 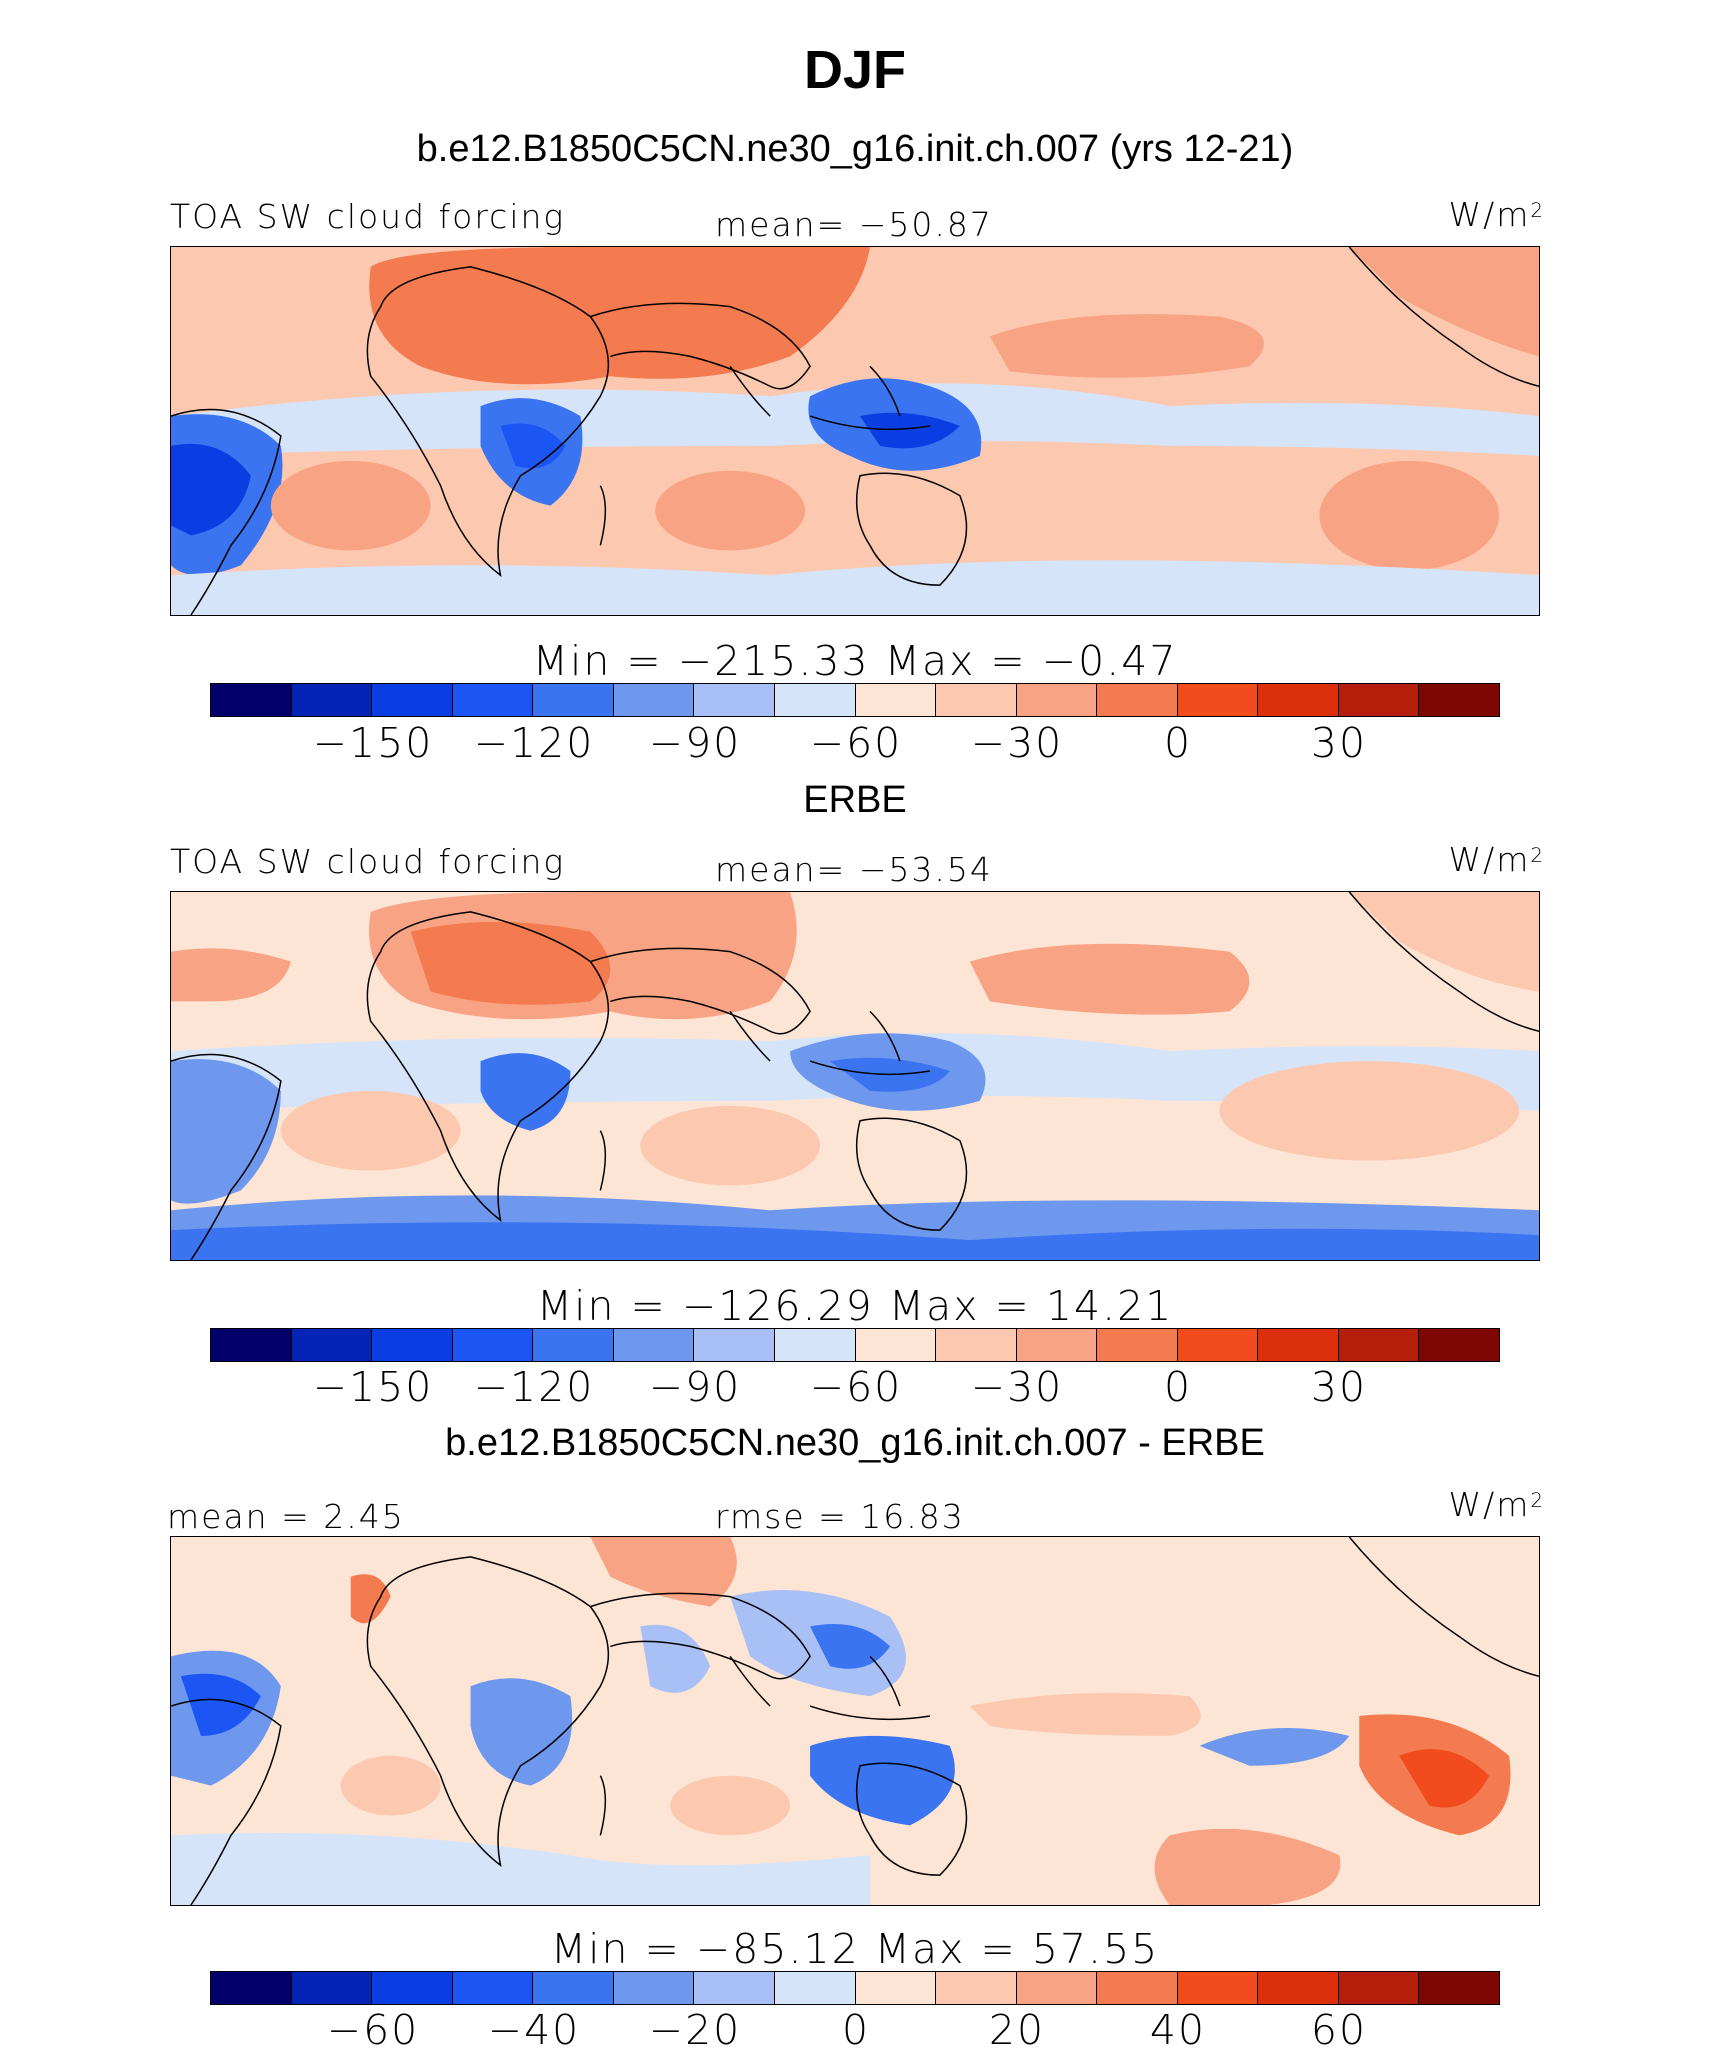 I want to click on panel-3-stats: Min = −85.12 Max = 57.55, so click(x=855, y=1949).